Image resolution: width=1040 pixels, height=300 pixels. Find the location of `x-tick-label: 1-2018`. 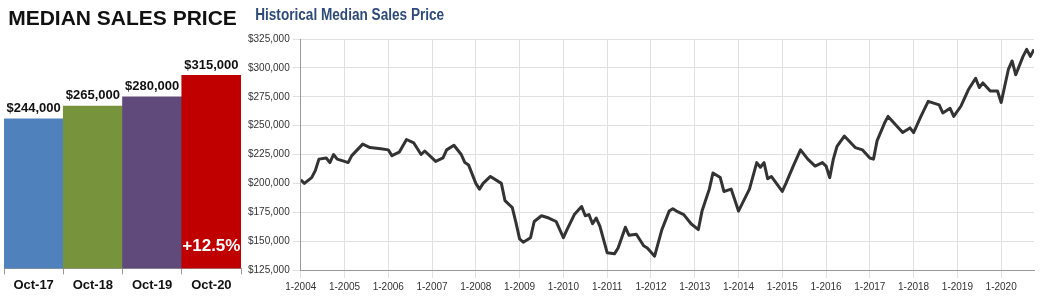

x-tick-label: 1-2018 is located at coordinates (914, 286).